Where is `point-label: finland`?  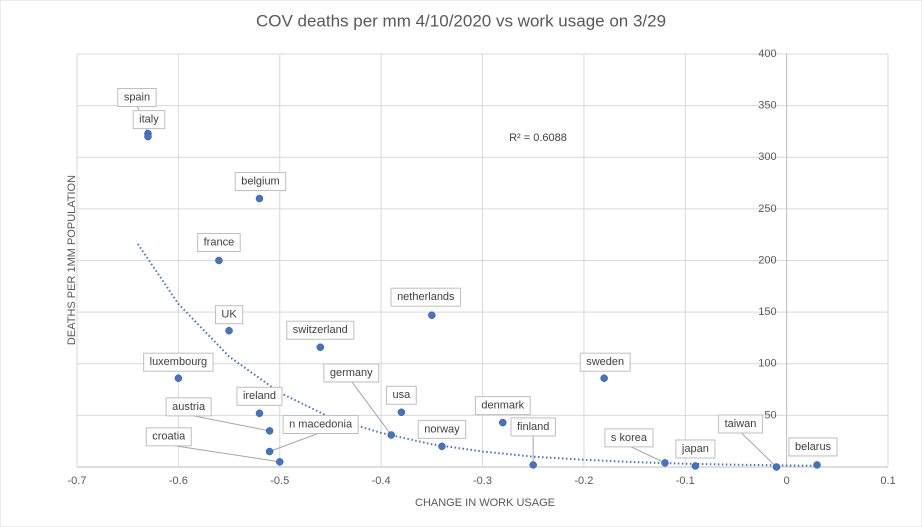 point-label: finland is located at coordinates (533, 427).